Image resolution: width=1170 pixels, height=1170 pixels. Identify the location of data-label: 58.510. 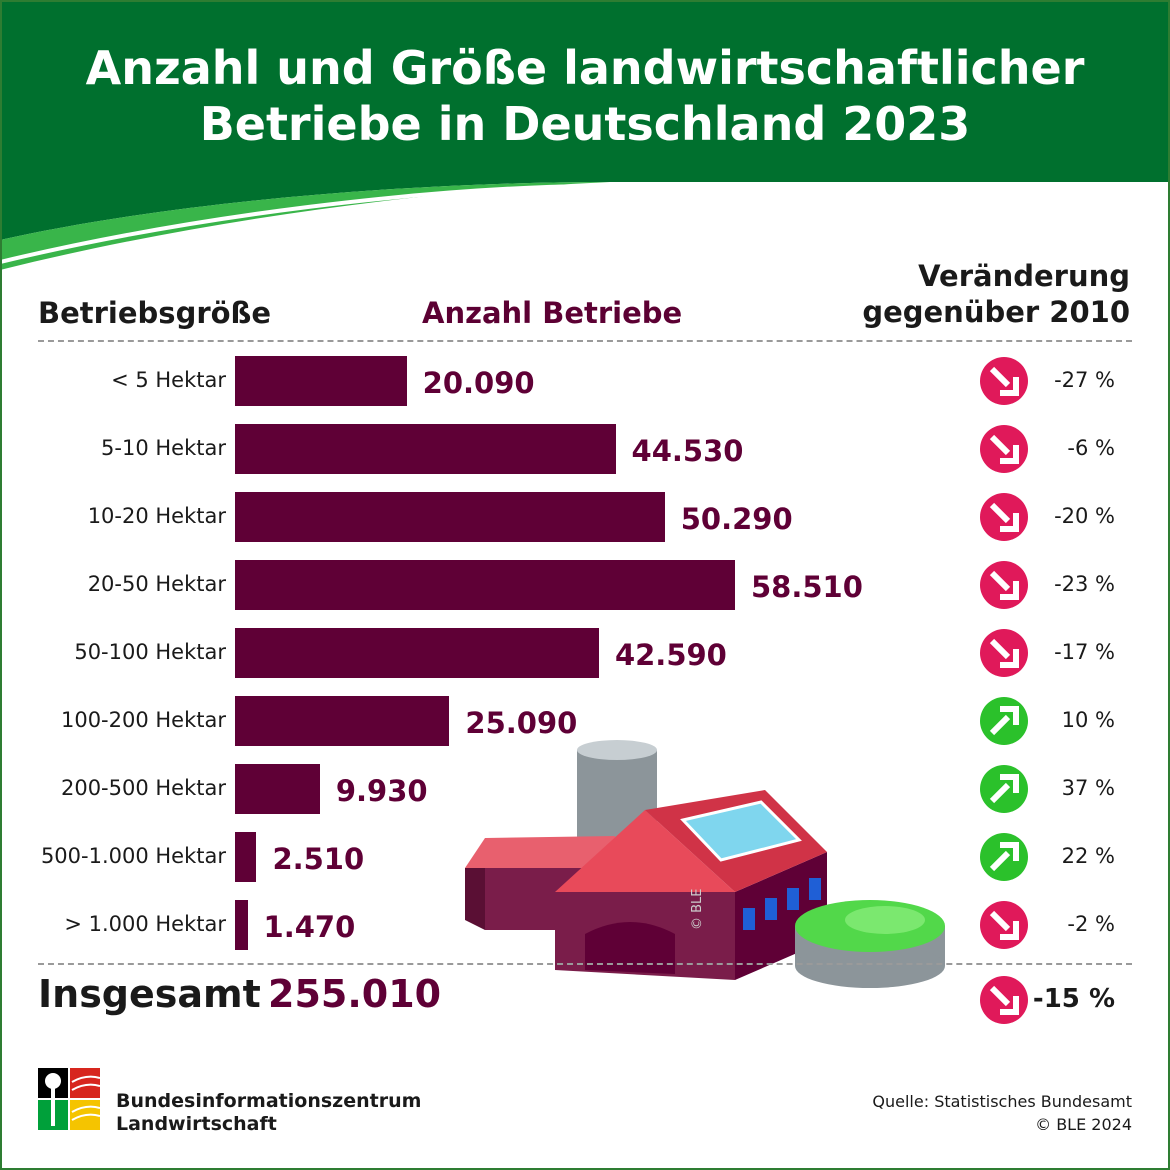
(807, 587).